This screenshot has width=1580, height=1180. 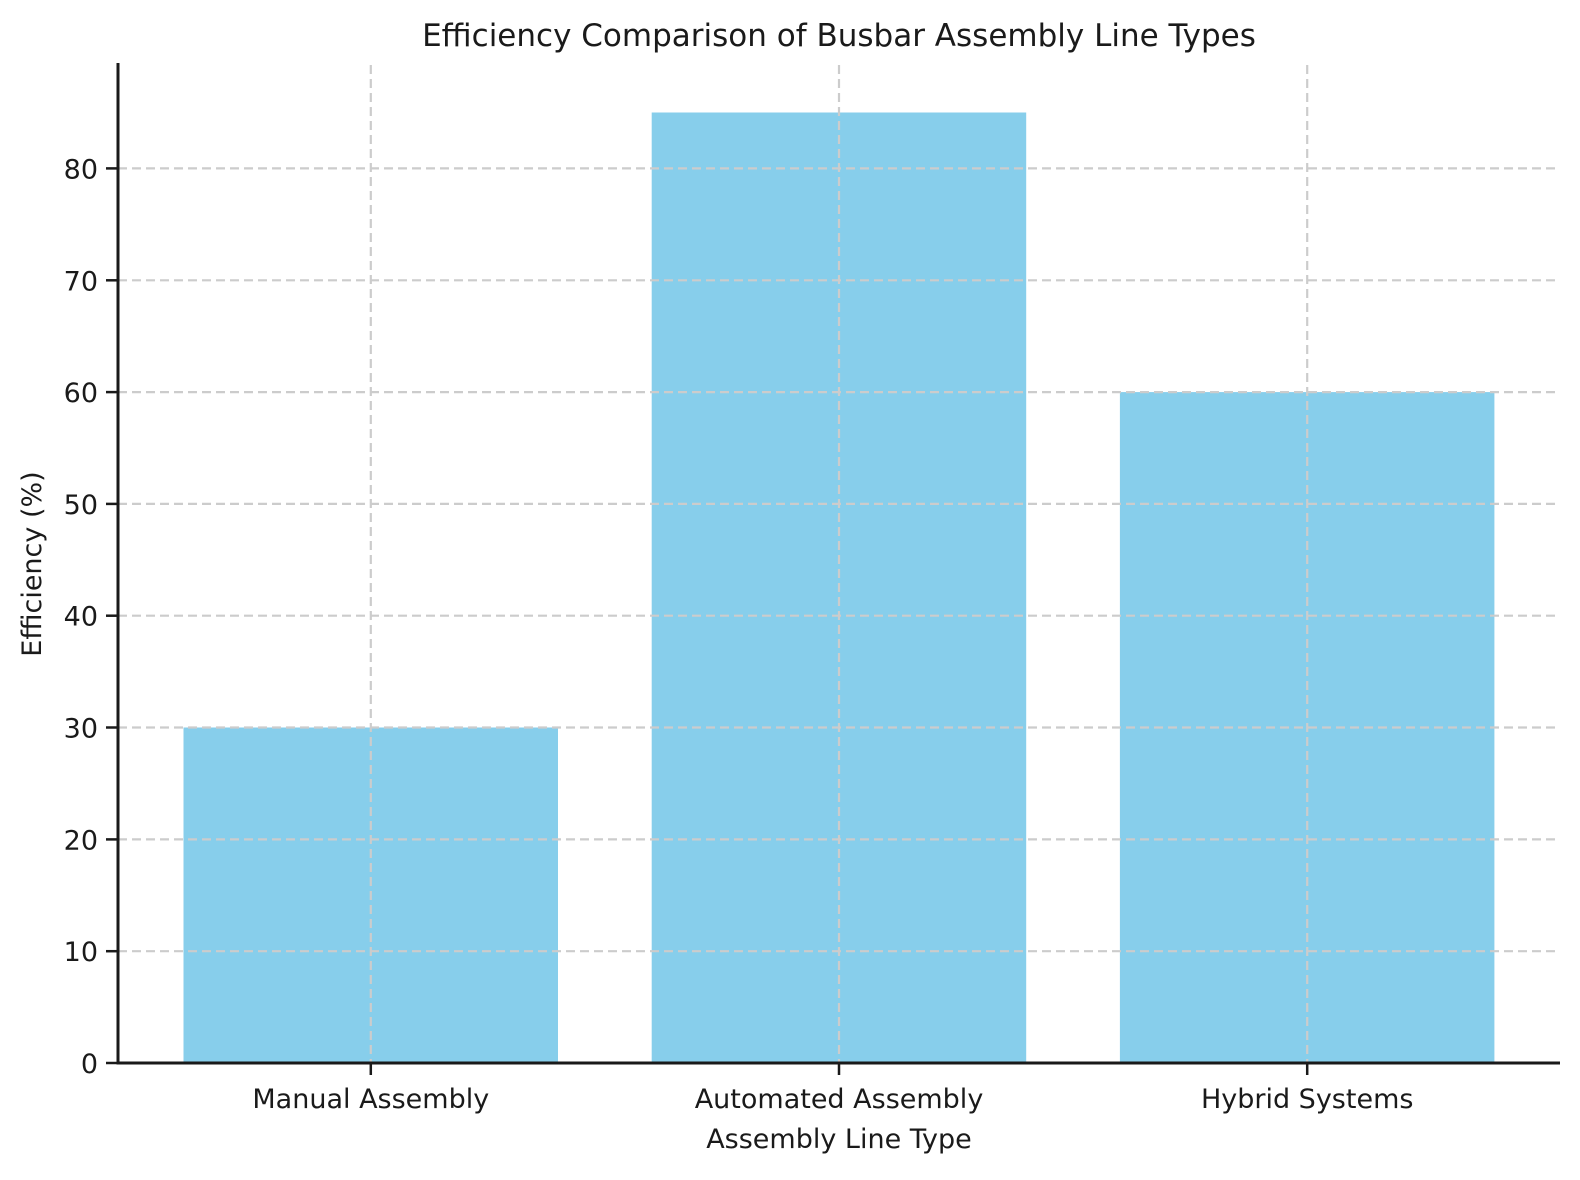 What do you see at coordinates (81, 729) in the screenshot?
I see `y-tick-label: 30` at bounding box center [81, 729].